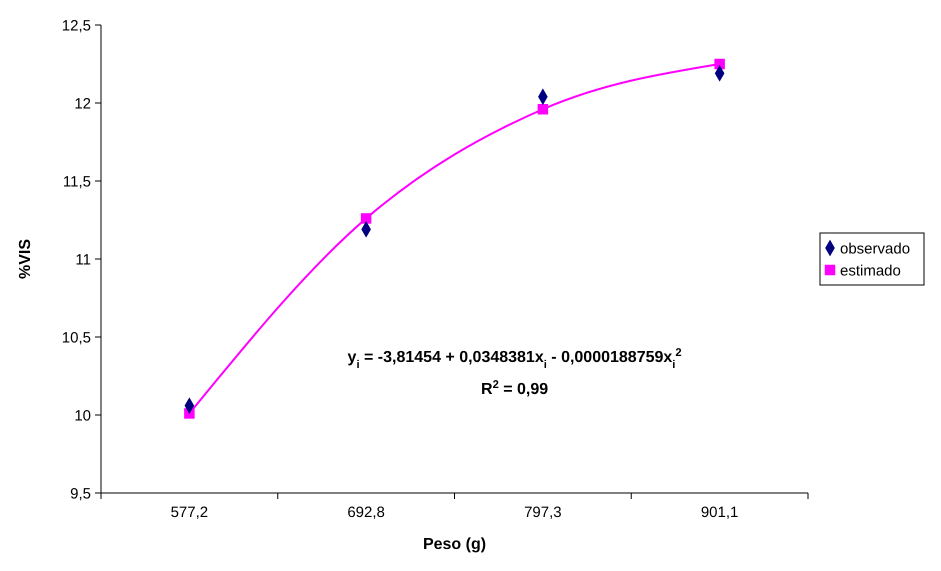  Describe the element at coordinates (514, 388) in the screenshot. I see `annotation: R$^{2}$ = 0,99` at that location.